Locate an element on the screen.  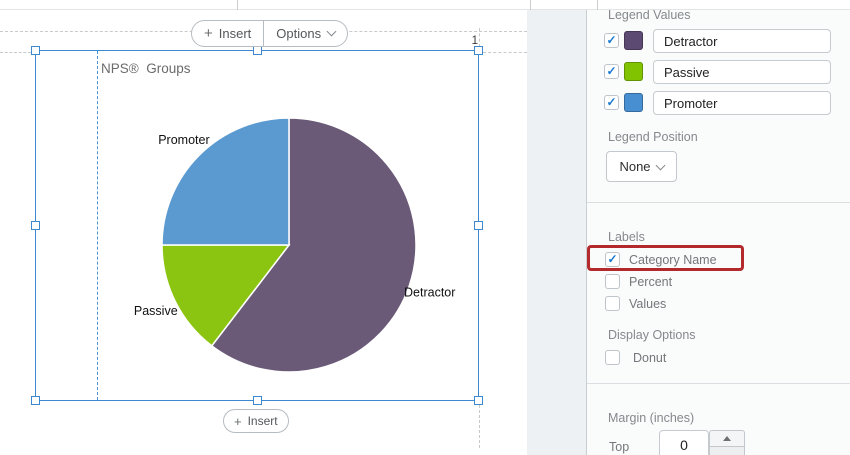
insert-below-toolbar: + Insert is located at coordinates (256, 421).